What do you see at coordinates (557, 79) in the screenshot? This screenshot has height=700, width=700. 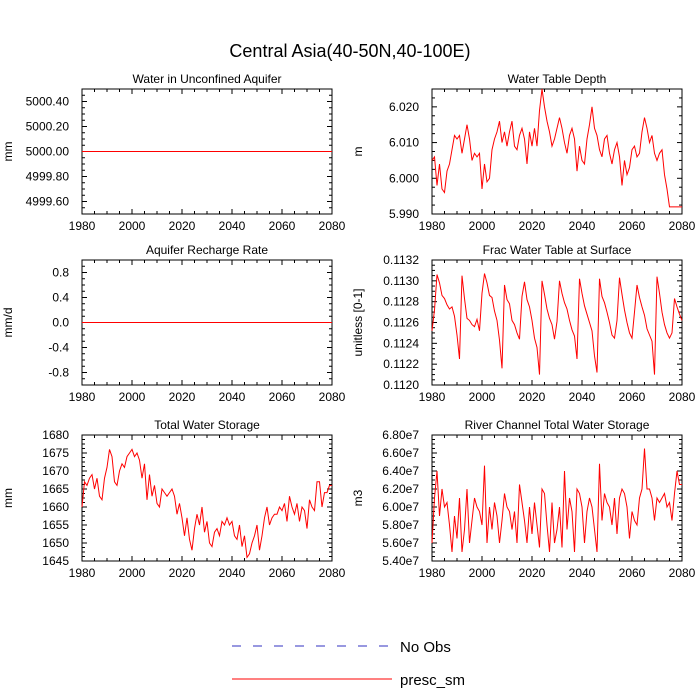 I see `panel-title: Water Table Depth` at bounding box center [557, 79].